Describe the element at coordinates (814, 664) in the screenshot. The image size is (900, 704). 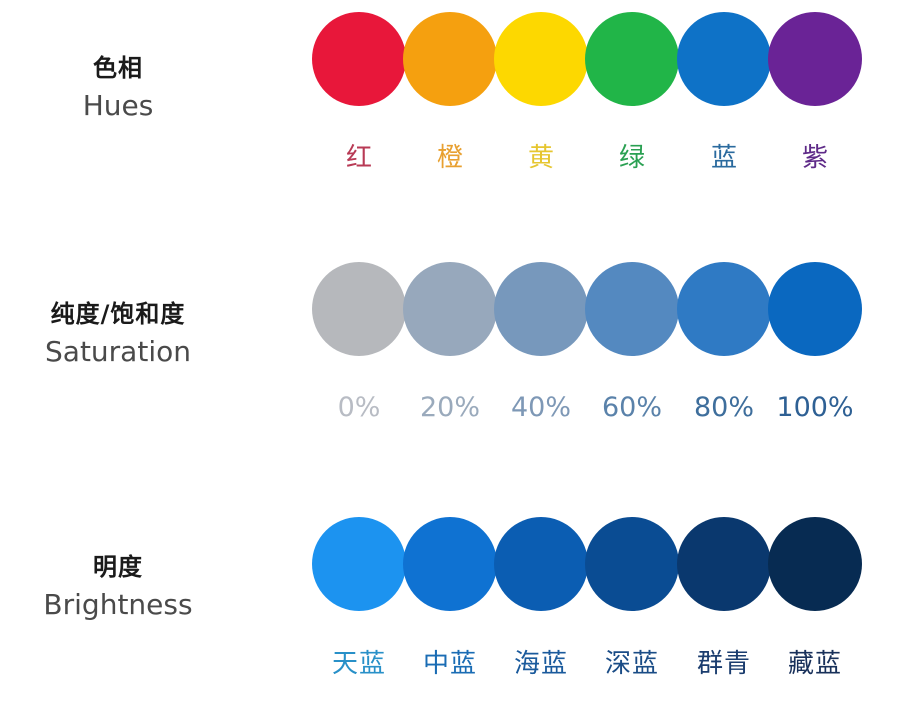
I see `brightness-label-navy: 藏蓝` at that location.